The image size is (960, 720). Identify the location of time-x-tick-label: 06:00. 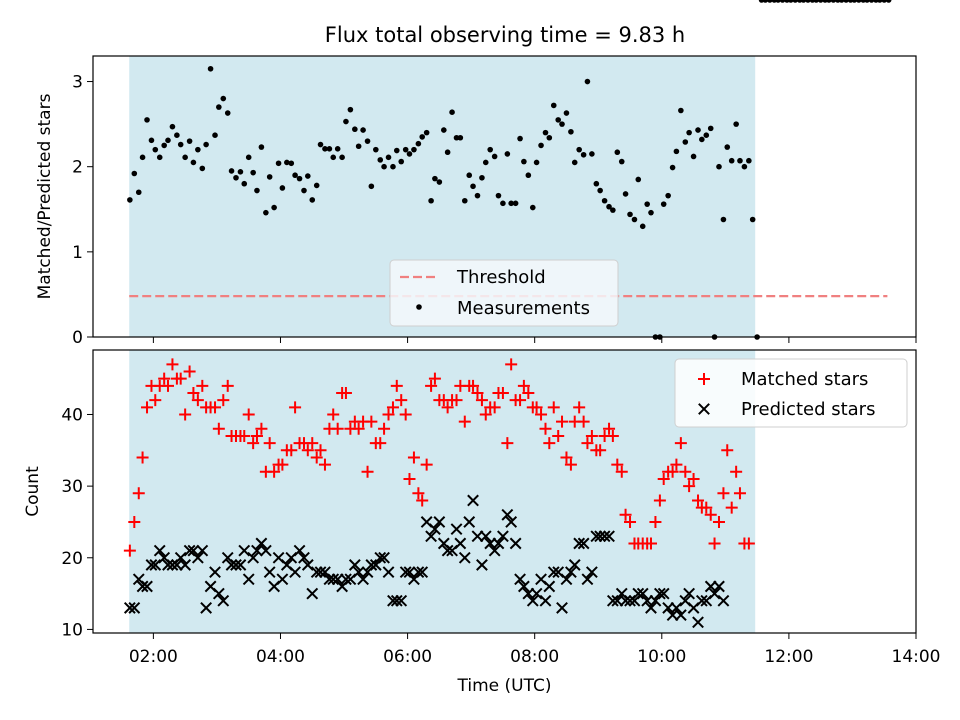
(407, 657).